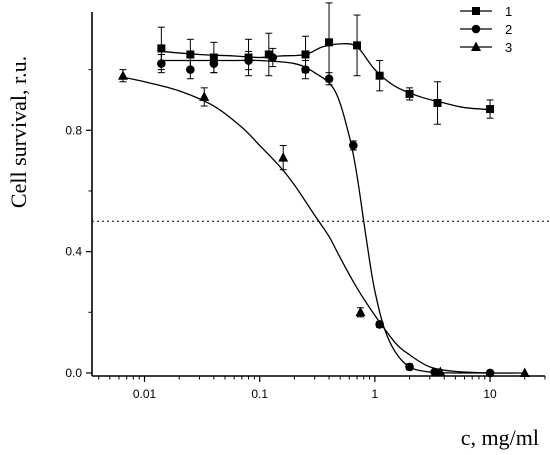  I want to click on legend-marker-square, so click(476, 11).